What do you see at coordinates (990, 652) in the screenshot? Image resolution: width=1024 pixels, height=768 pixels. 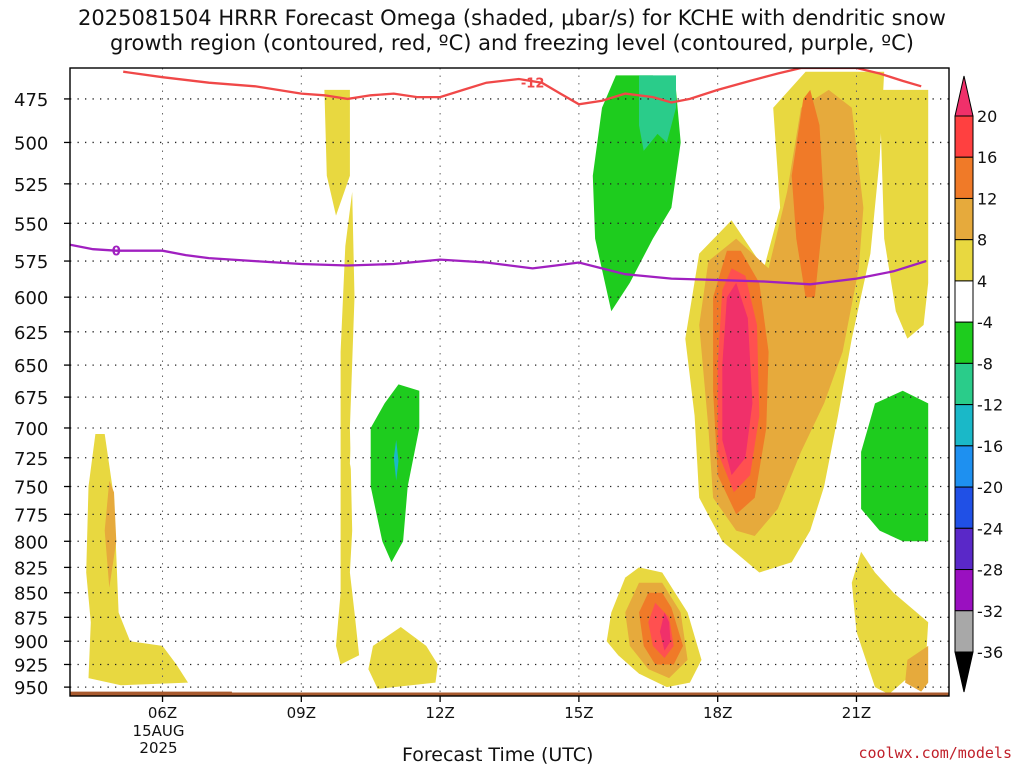 I see `colorbar-label-m36: -36` at bounding box center [990, 652].